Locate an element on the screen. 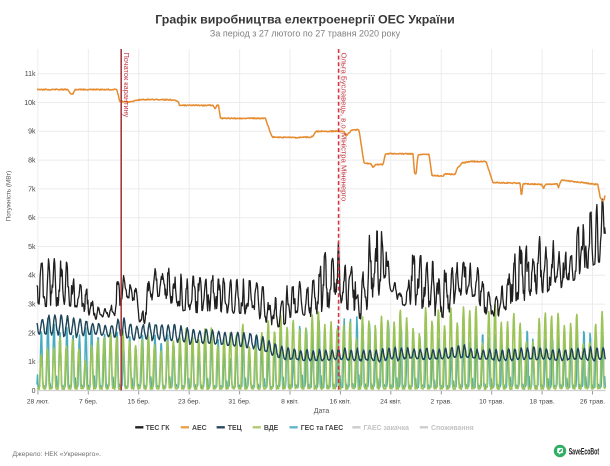 The width and height of the screenshot is (610, 466). svg-text: 16 квіт. is located at coordinates (341, 402).